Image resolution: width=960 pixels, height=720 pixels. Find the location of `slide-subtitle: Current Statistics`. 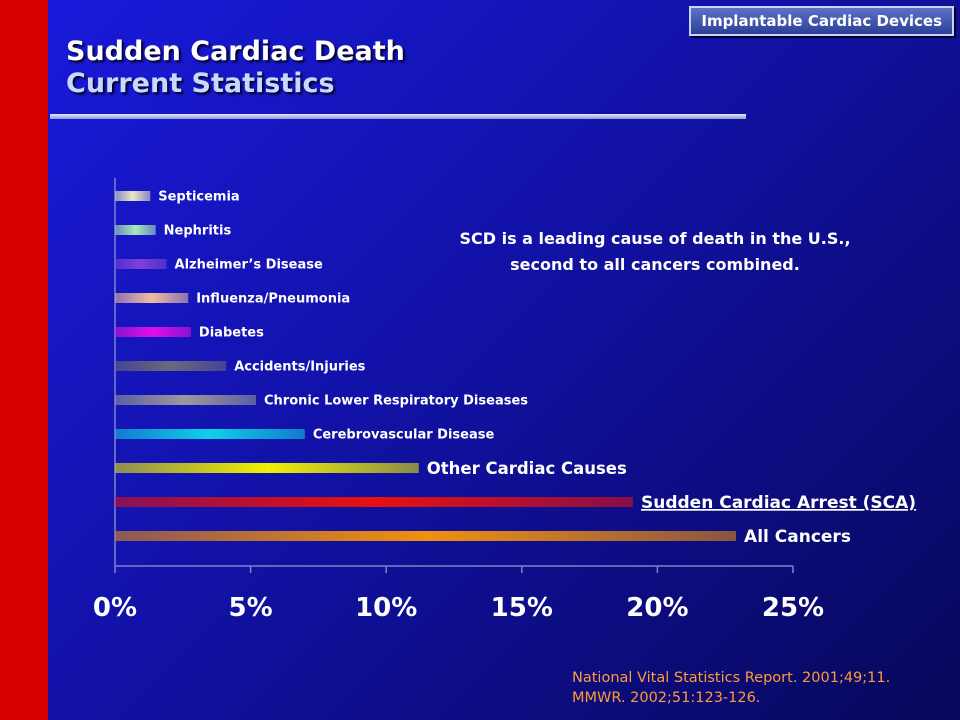

slide-subtitle: Current Statistics is located at coordinates (200, 83).